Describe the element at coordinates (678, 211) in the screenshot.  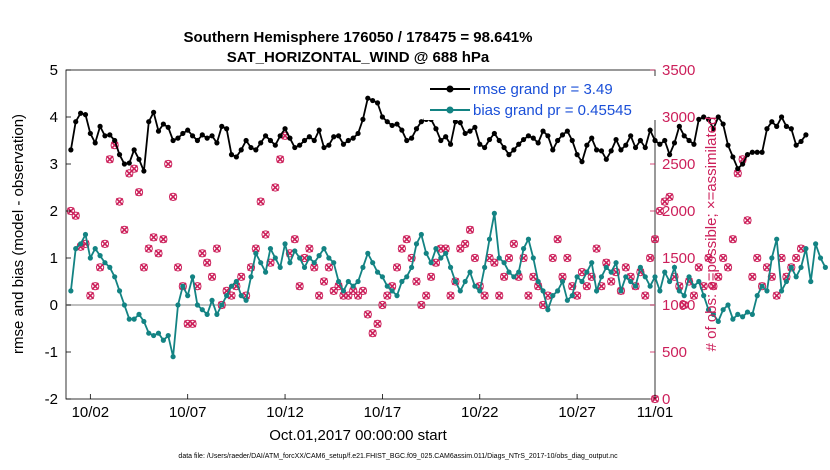
I see `y-right-tick-label: 2000` at that location.